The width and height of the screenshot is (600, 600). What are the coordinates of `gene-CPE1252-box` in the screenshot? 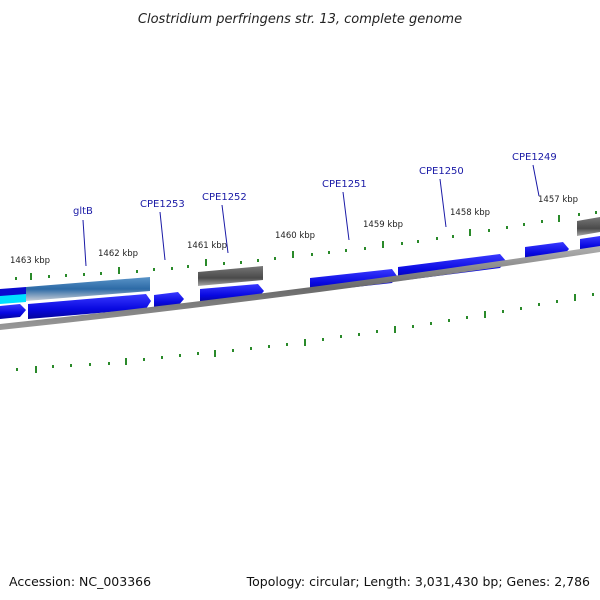 It's located at (230, 276).